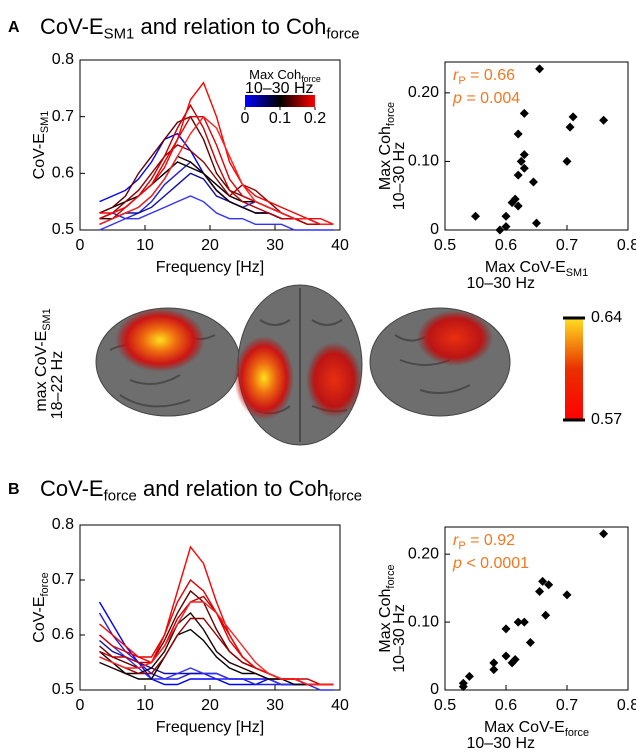 Image resolution: width=636 pixels, height=753 pixels. Describe the element at coordinates (536, 608) in the screenshot. I see `plot-frame` at that location.